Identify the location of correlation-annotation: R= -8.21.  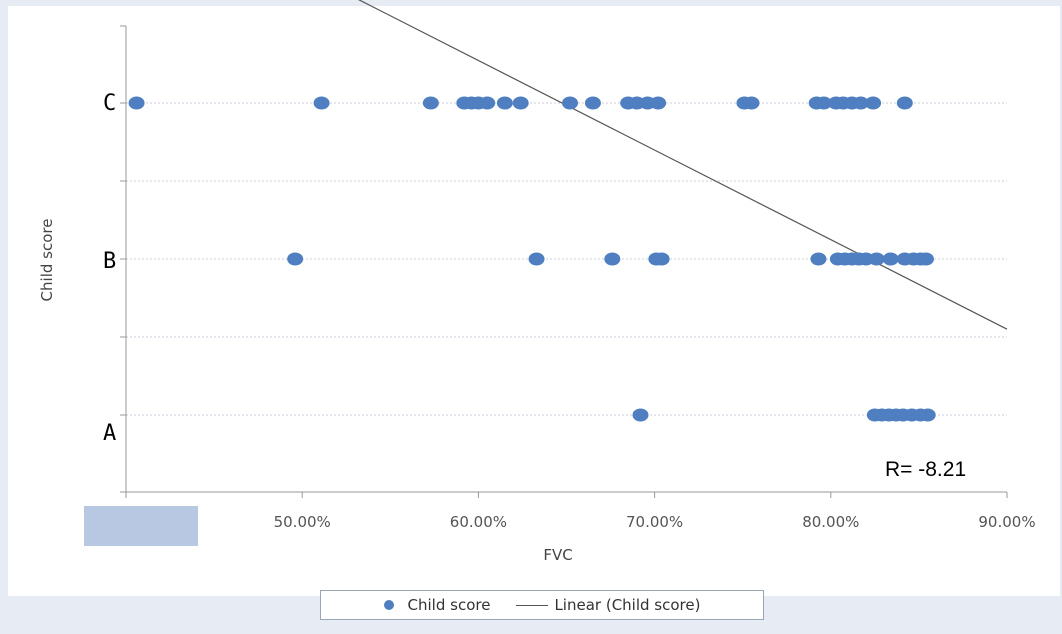
(925, 469).